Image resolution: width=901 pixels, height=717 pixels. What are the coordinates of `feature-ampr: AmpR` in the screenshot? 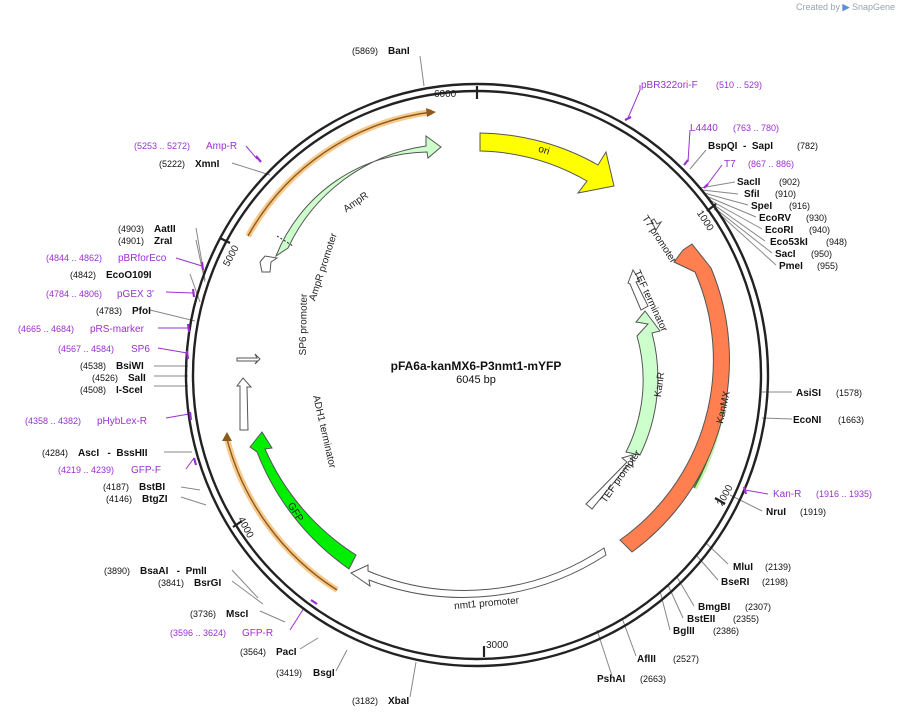 It's located at (358, 196).